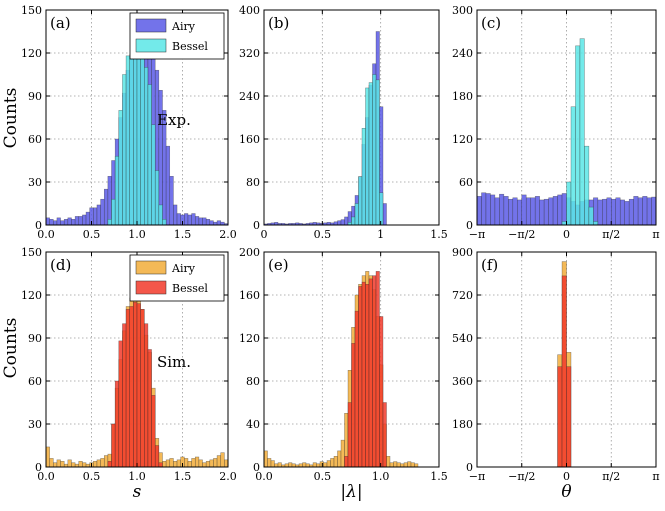  I want to click on x-tick-label: −π, so click(477, 234).